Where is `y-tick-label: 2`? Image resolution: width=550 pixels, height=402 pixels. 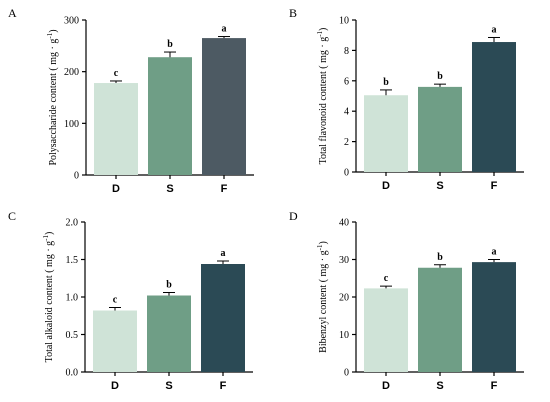
y-tick-label: 2 is located at coordinates (346, 142).